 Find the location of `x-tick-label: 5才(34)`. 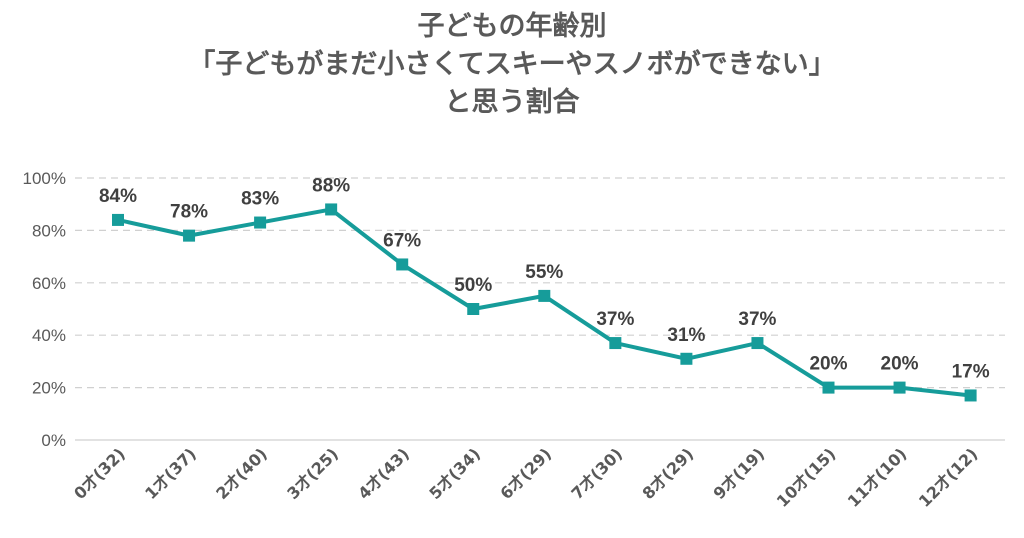

x-tick-label: 5才(34) is located at coordinates (454, 473).